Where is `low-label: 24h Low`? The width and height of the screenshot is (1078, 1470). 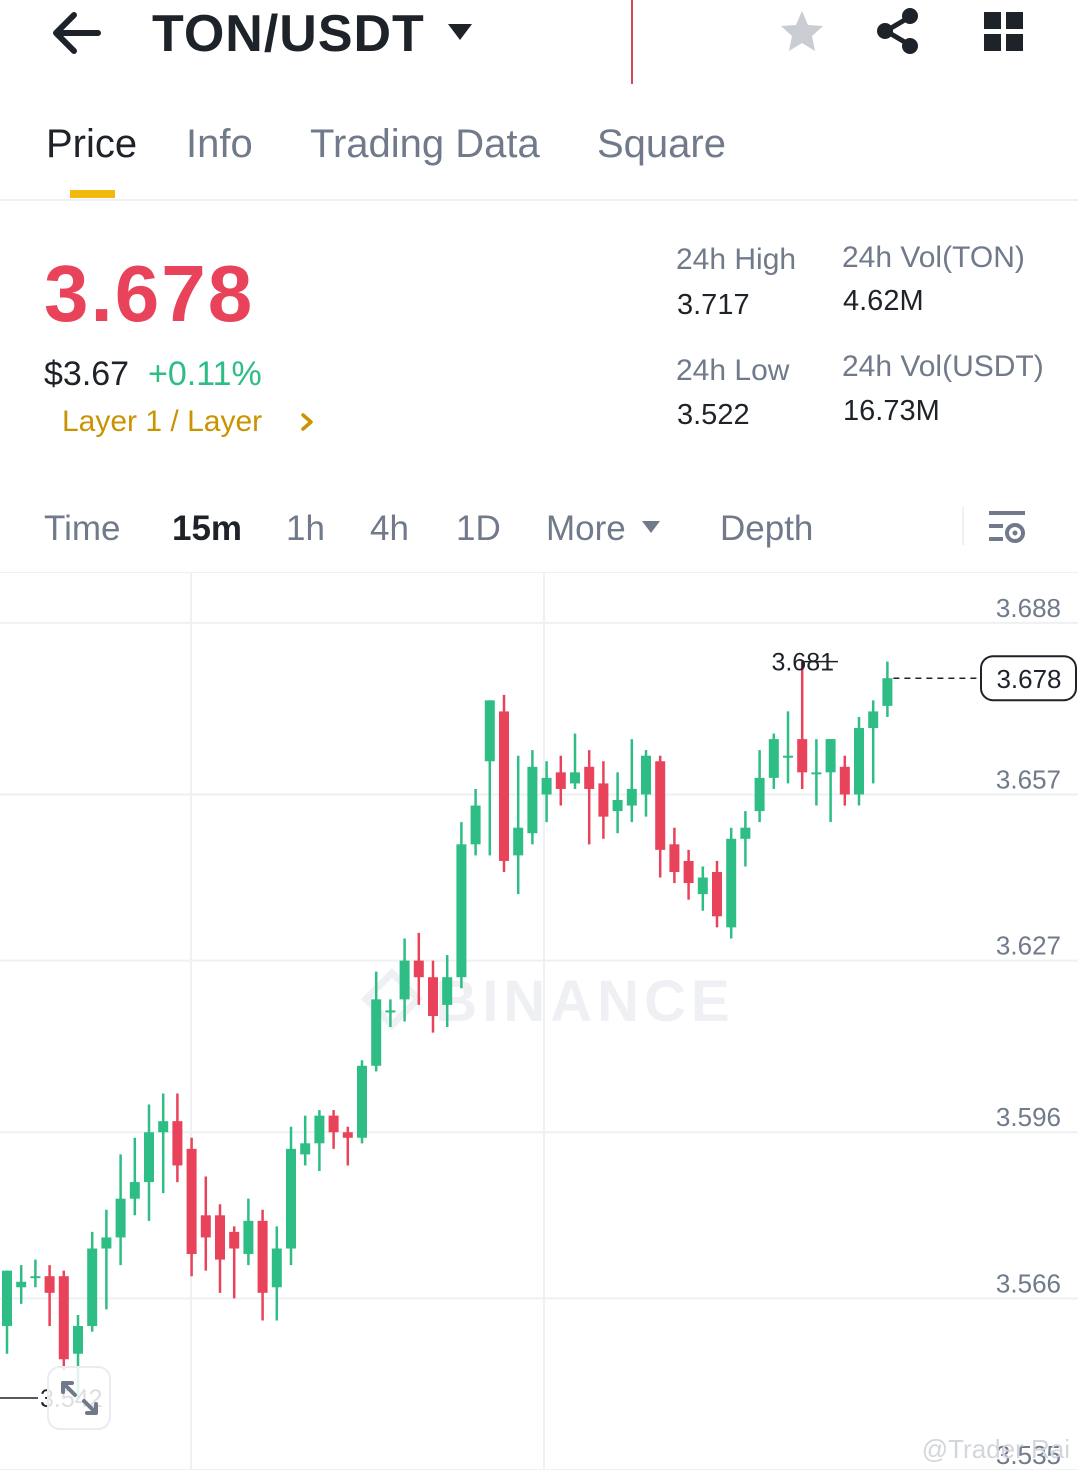 low-label: 24h Low is located at coordinates (733, 370).